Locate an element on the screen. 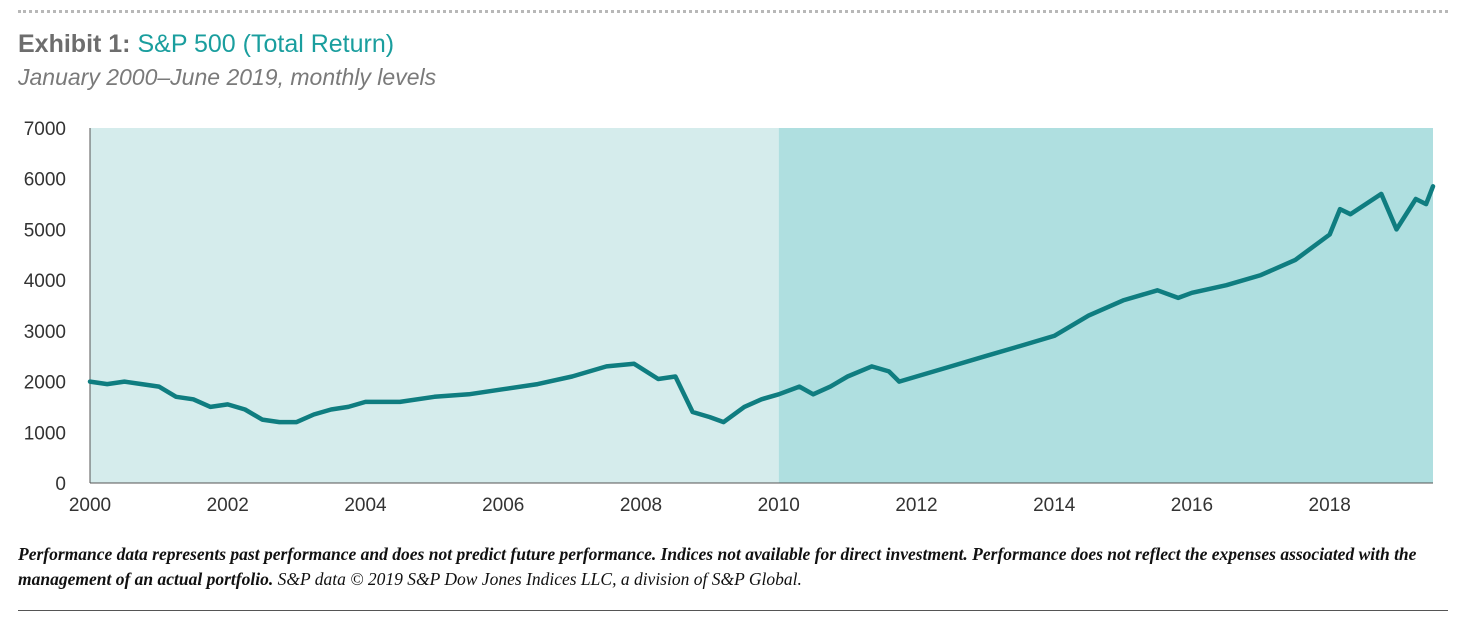 This screenshot has width=1467, height=621. x-tick-label: 2004 is located at coordinates (365, 505).